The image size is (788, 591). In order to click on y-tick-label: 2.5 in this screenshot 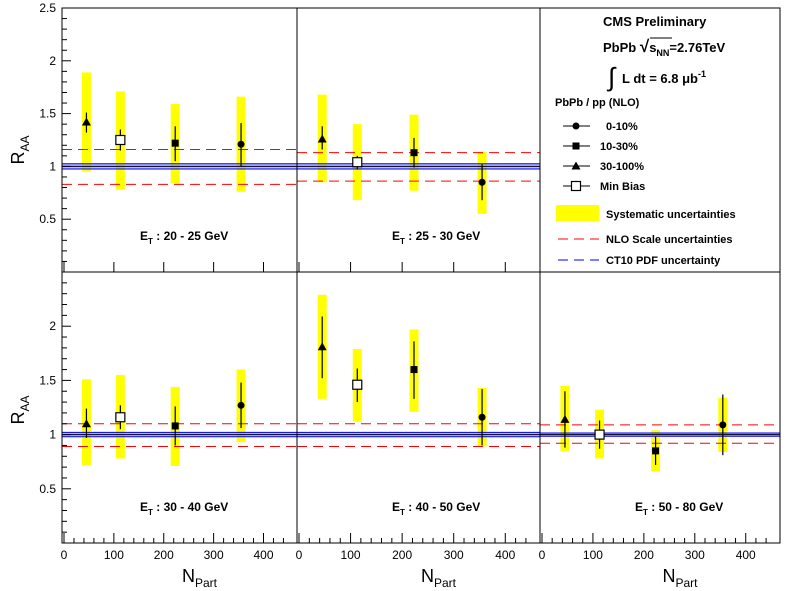, I will do `click(47, 8)`.